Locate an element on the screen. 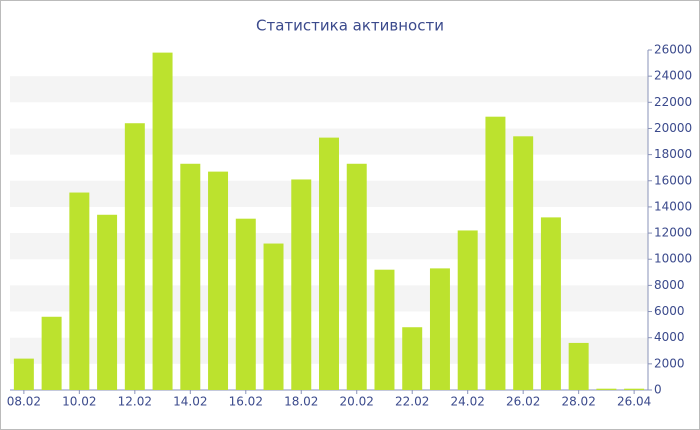  grid-band is located at coordinates (329, 89).